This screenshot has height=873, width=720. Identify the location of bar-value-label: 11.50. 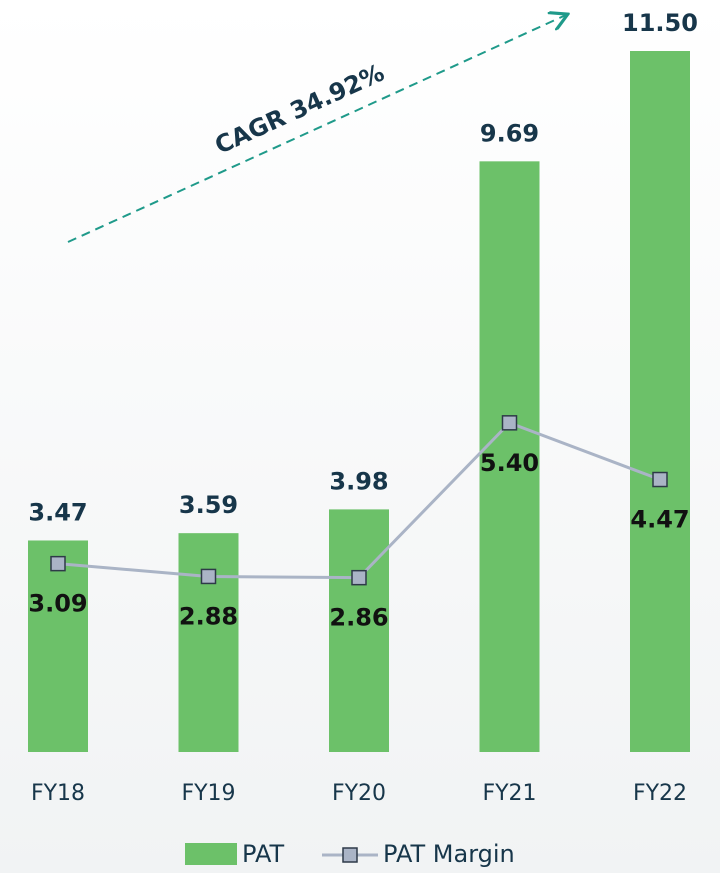
(660, 23).